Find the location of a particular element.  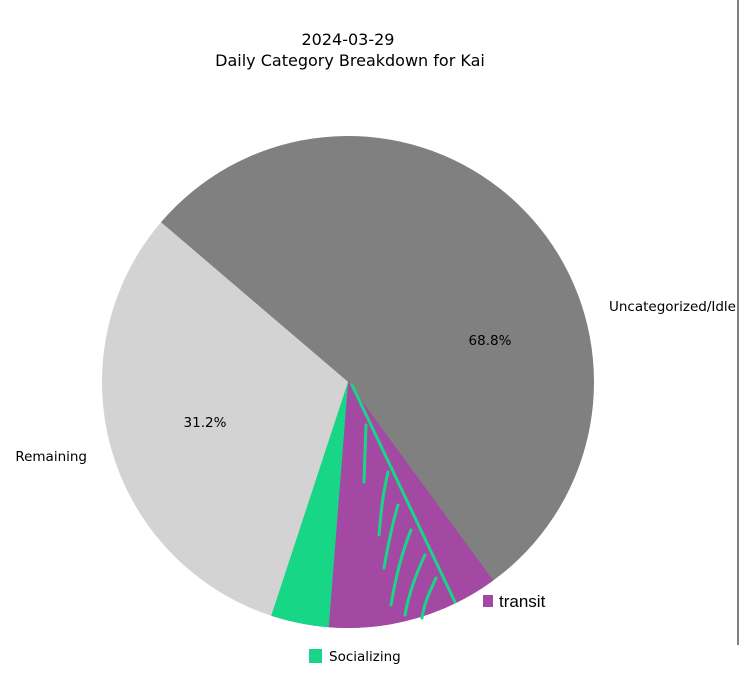

slice-pct-uncategorized: 68.8% is located at coordinates (490, 341).